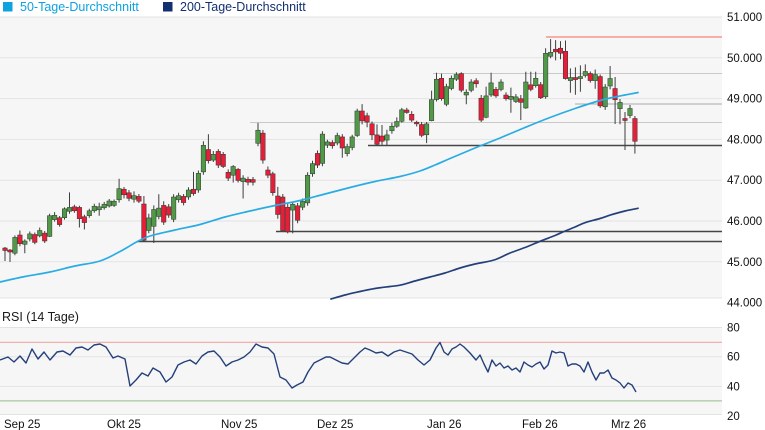  What do you see at coordinates (243, 7) in the screenshot?
I see `svg-text: 200-Tage-Durchschnitt` at bounding box center [243, 7].